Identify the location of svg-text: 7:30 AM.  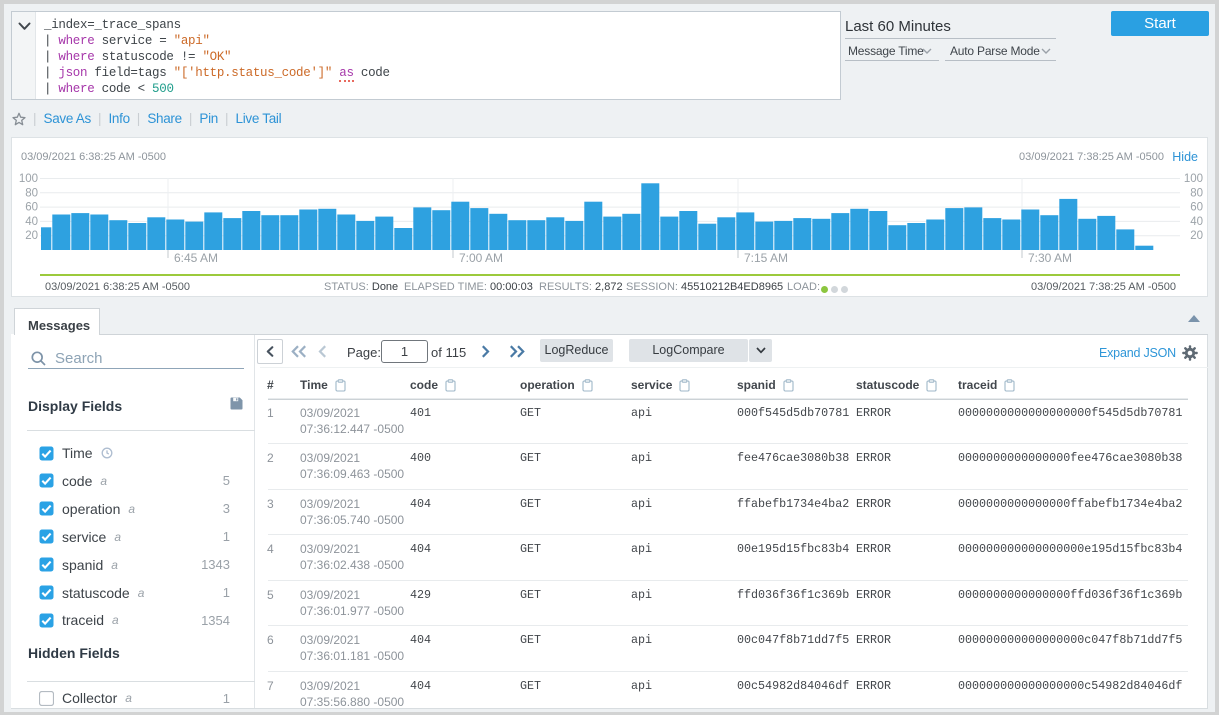
(1050, 258).